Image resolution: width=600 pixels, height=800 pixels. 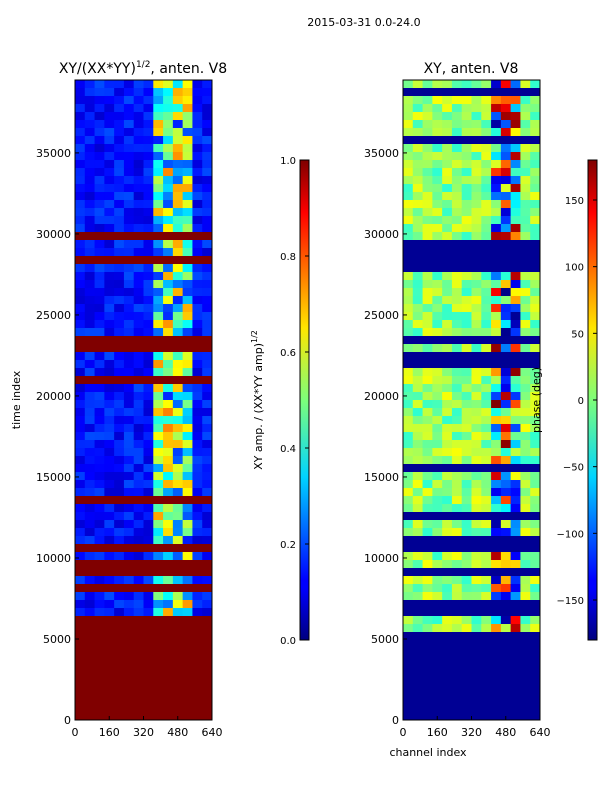 What do you see at coordinates (381, 153) in the screenshot?
I see `y-tick-label: 35000` at bounding box center [381, 153].